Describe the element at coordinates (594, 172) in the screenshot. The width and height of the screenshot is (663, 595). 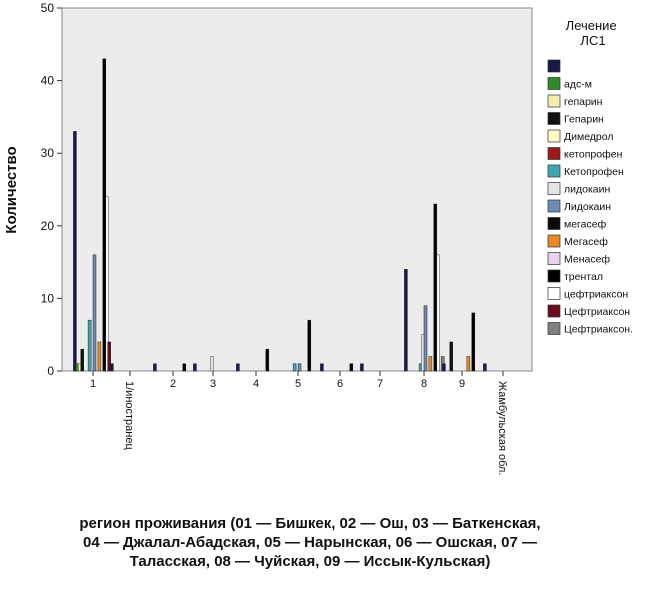
I see `legend-entry-label: Кетопрофен` at that location.